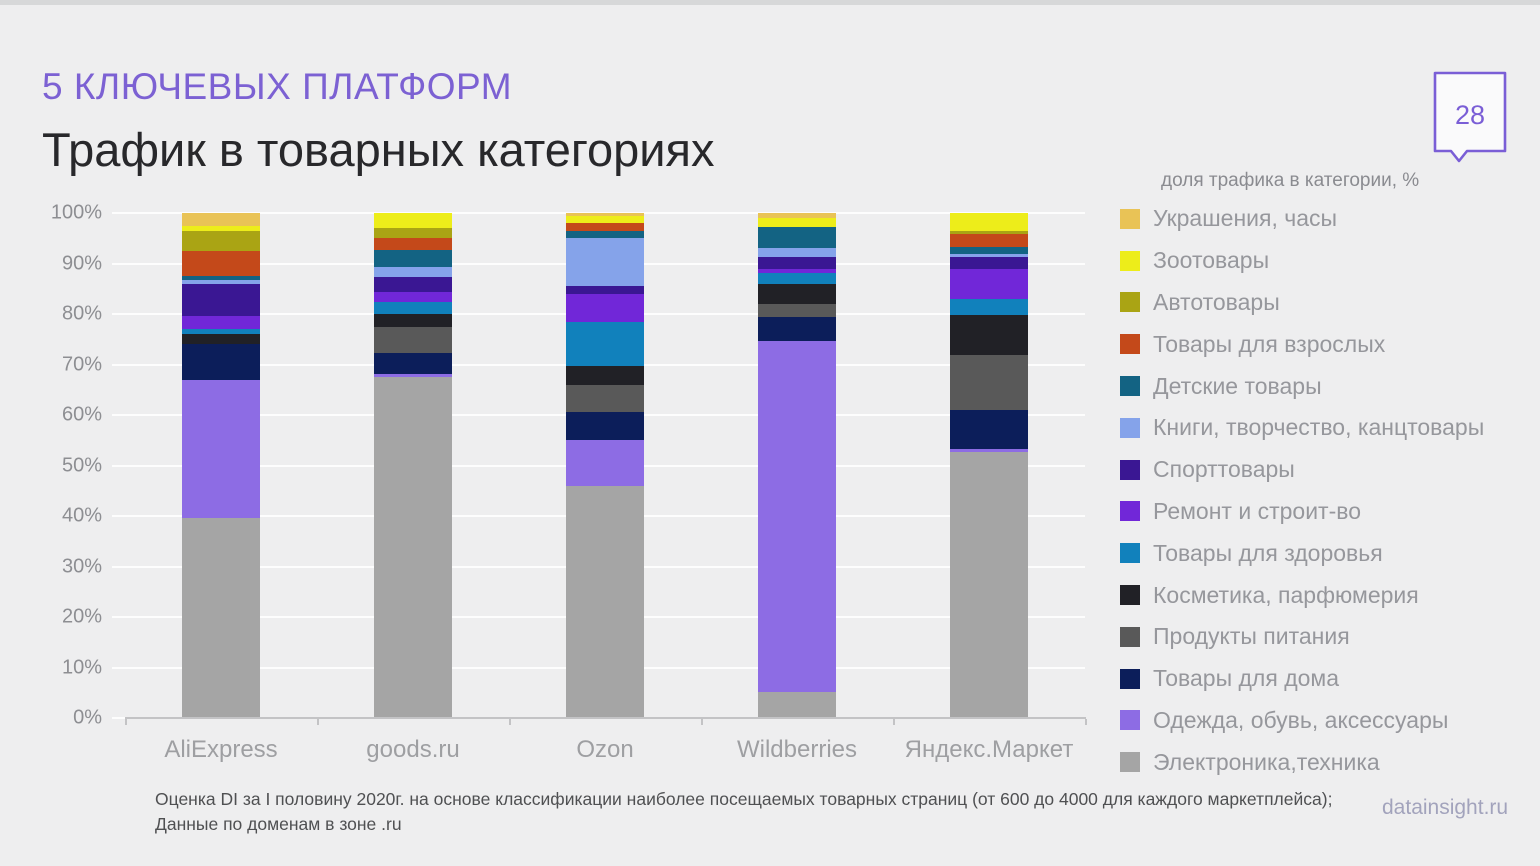 The height and width of the screenshot is (866, 1540). I want to click on legend-label: Спорттовары, so click(1224, 469).